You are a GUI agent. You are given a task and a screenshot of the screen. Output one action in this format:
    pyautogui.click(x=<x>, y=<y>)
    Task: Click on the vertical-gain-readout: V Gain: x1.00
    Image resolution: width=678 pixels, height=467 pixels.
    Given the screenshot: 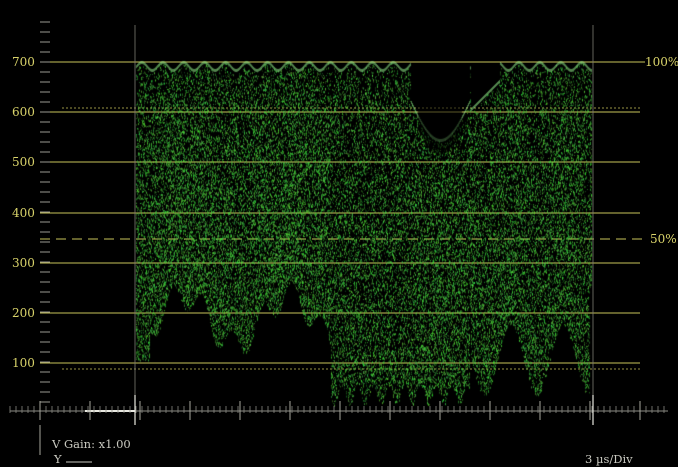 What is the action you would take?
    pyautogui.click(x=91, y=444)
    